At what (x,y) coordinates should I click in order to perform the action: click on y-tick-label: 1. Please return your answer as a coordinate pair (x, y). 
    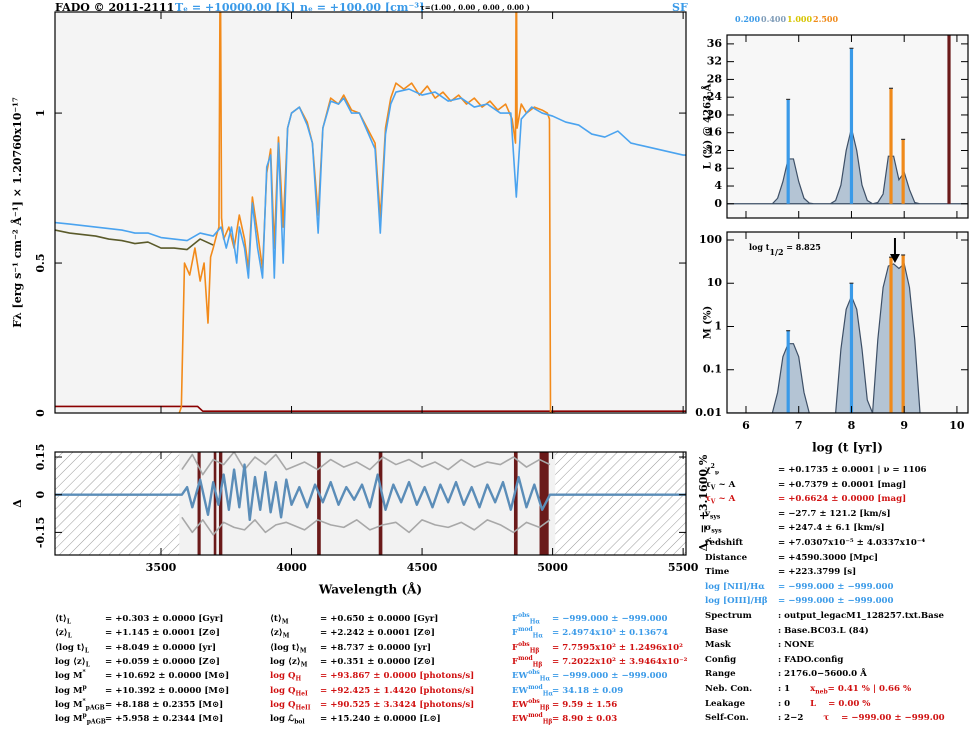
    Looking at the image, I should click on (718, 325).